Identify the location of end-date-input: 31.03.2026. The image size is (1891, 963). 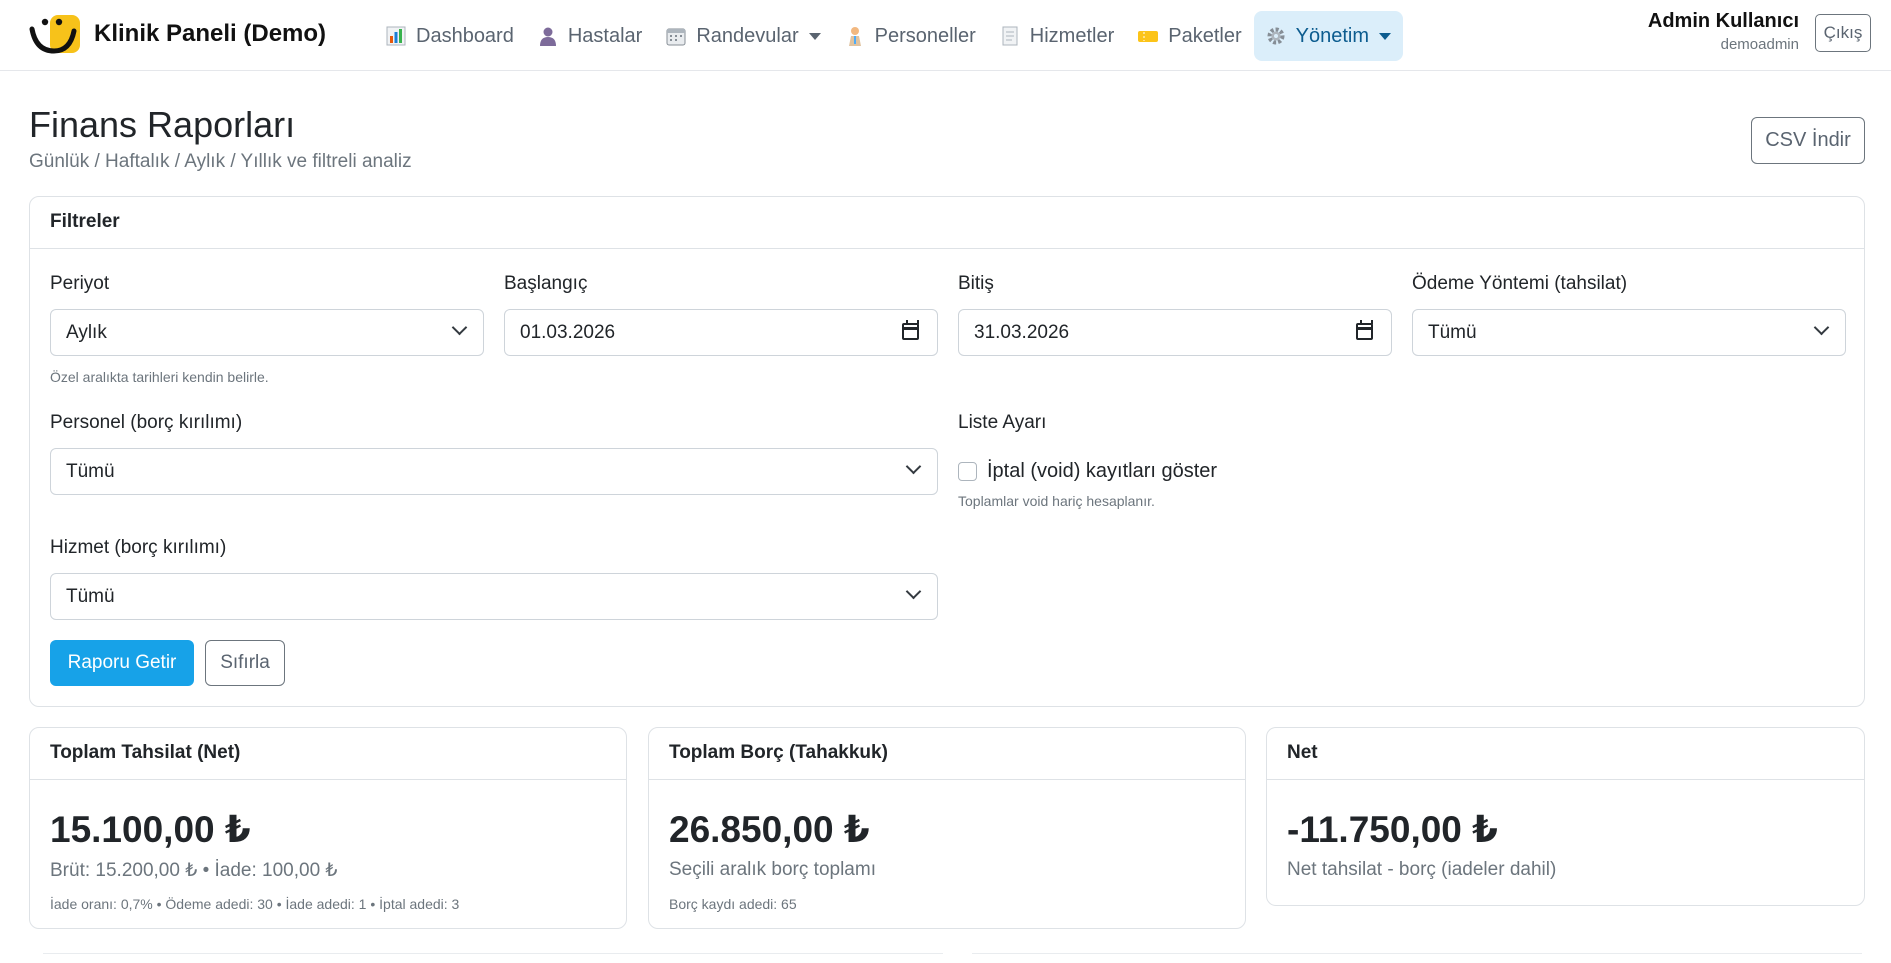
(1175, 332).